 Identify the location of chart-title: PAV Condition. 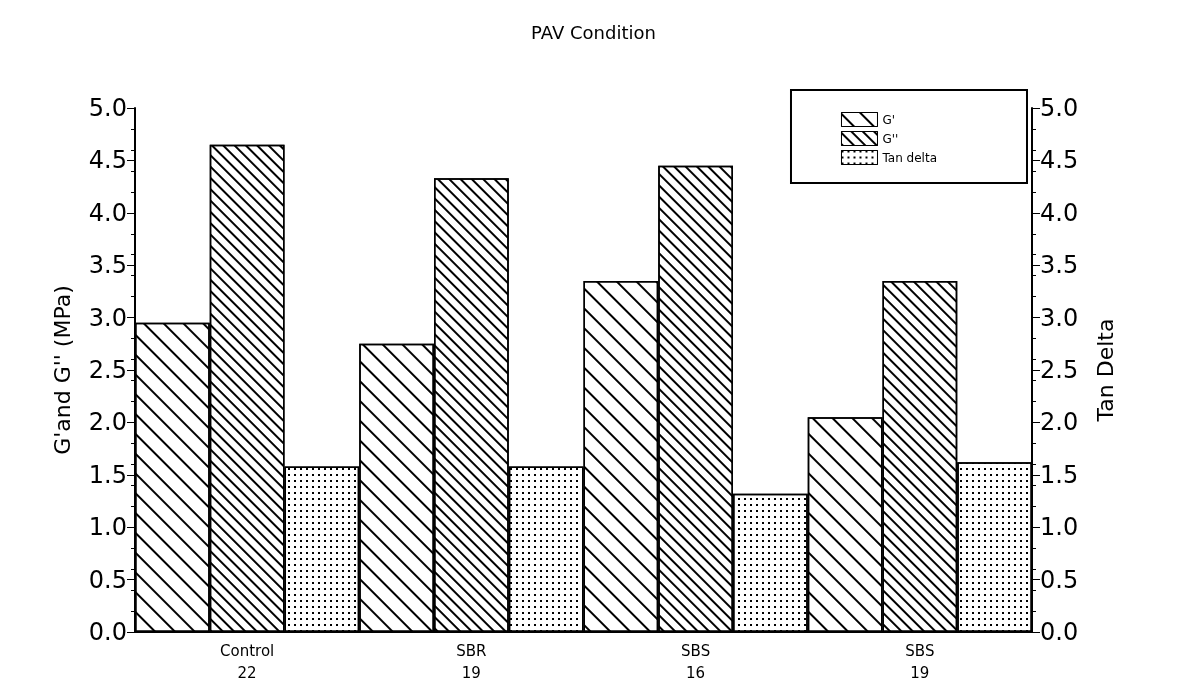
(593, 32).